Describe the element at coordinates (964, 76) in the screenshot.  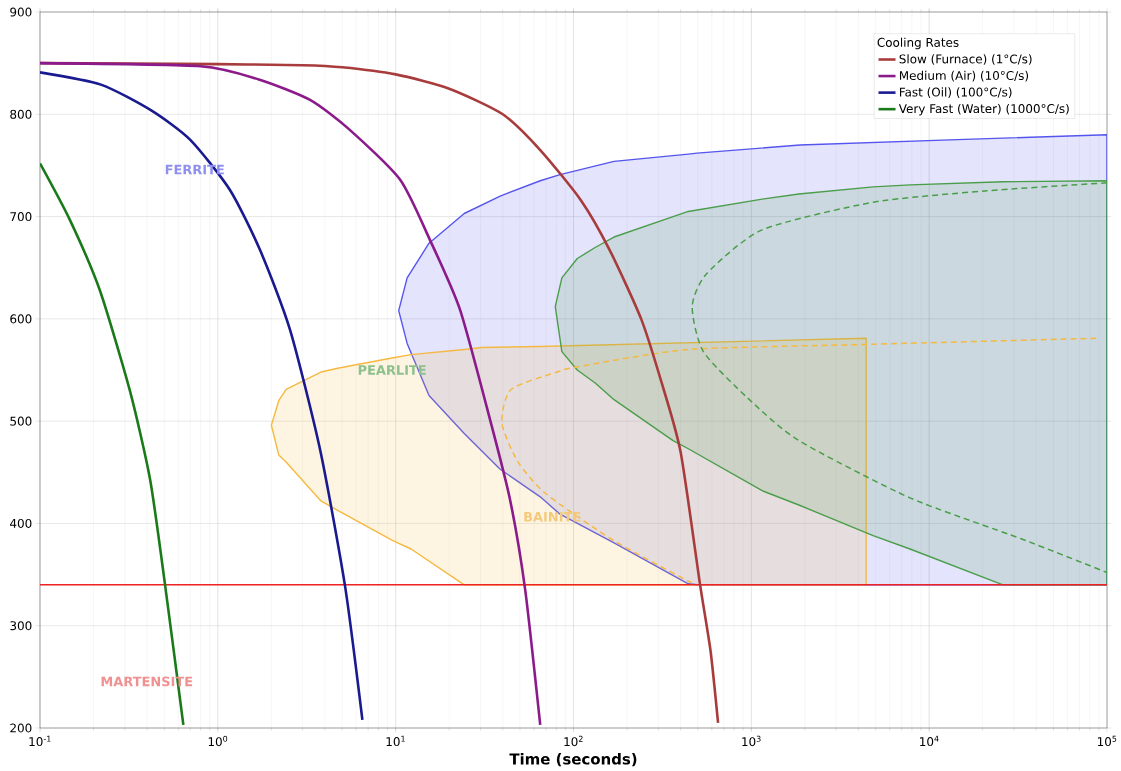
I see `legend-label: Medium (Air) (10°C/s)` at that location.